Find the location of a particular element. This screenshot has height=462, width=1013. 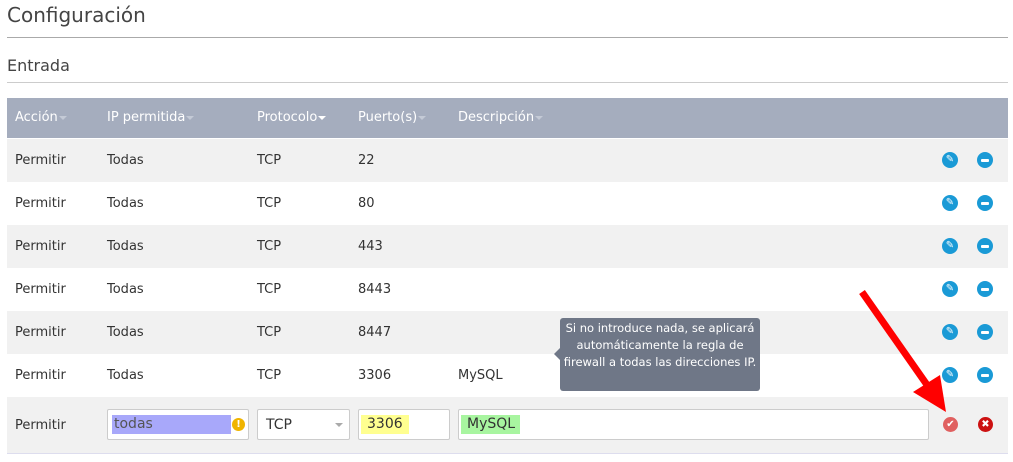

ip-input: todas ! is located at coordinates (178, 424).